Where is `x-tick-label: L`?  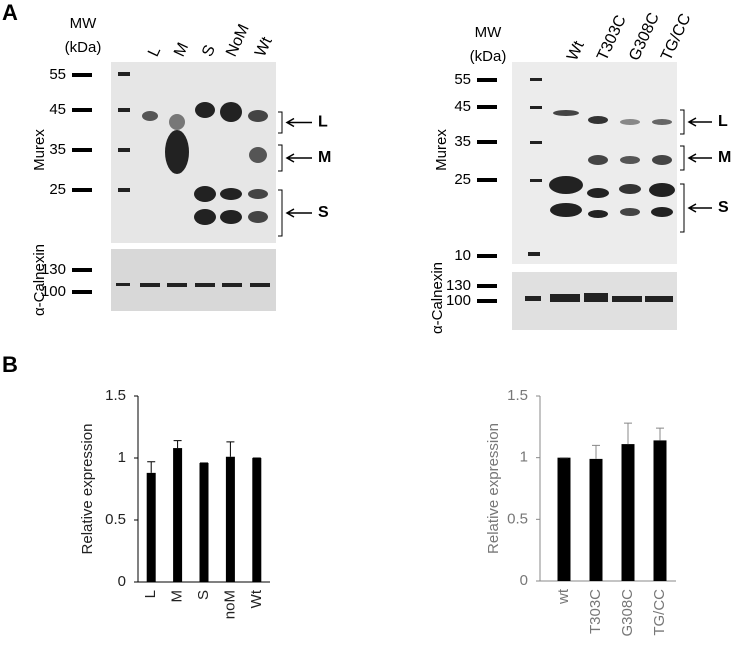 x-tick-label: L is located at coordinates (150, 594).